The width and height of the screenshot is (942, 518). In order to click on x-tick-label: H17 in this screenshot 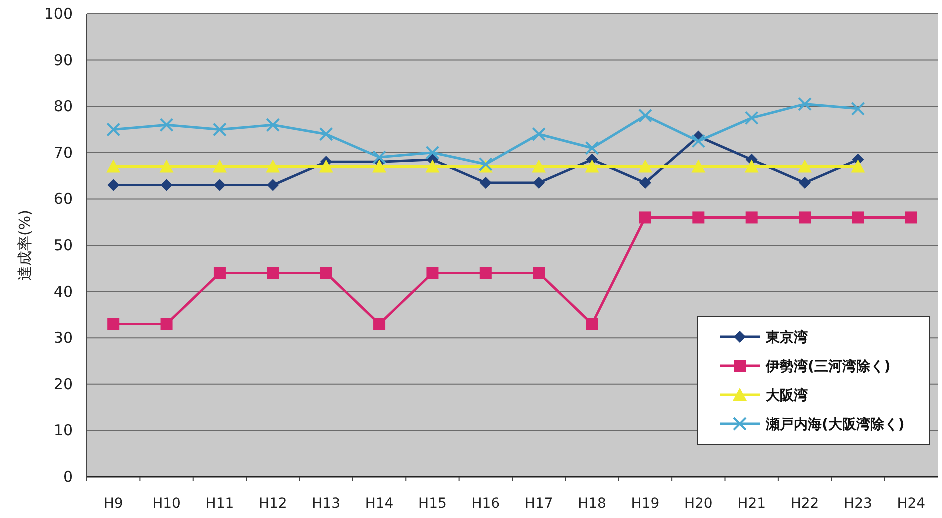, I will do `click(539, 504)`.